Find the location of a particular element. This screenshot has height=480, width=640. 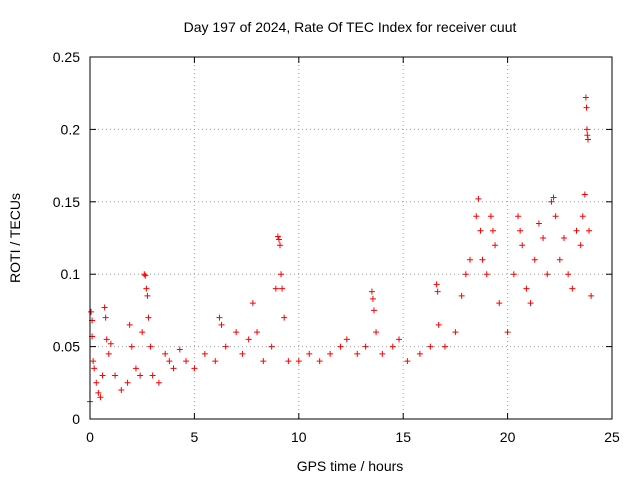

y-tick-label: 0.25 is located at coordinates (66, 57).